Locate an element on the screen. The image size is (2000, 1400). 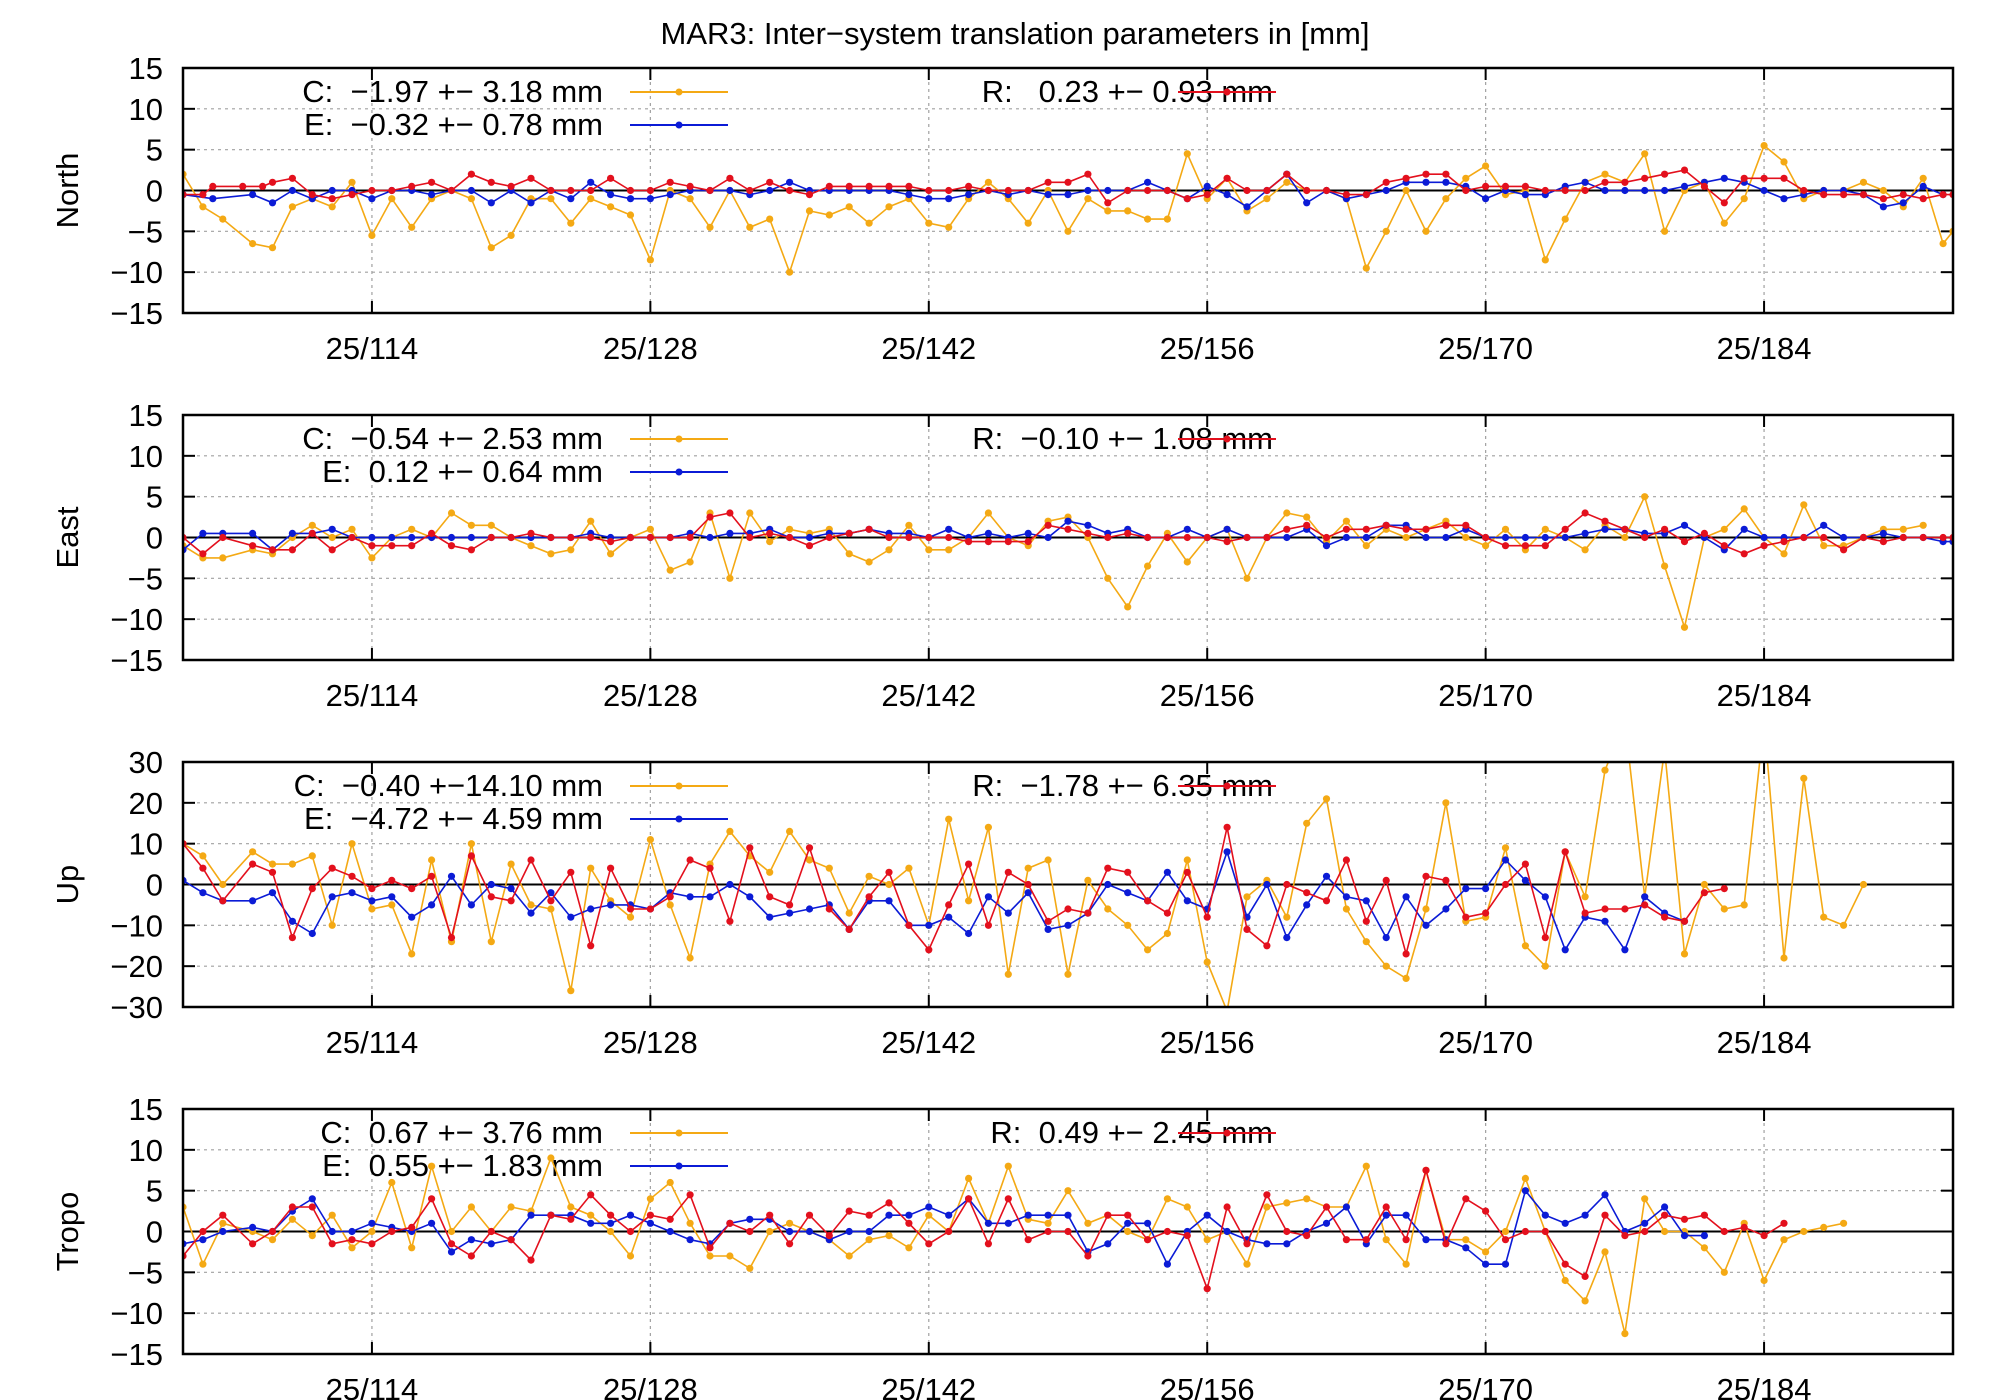
y-axis-label: Up is located at coordinates (67, 885).